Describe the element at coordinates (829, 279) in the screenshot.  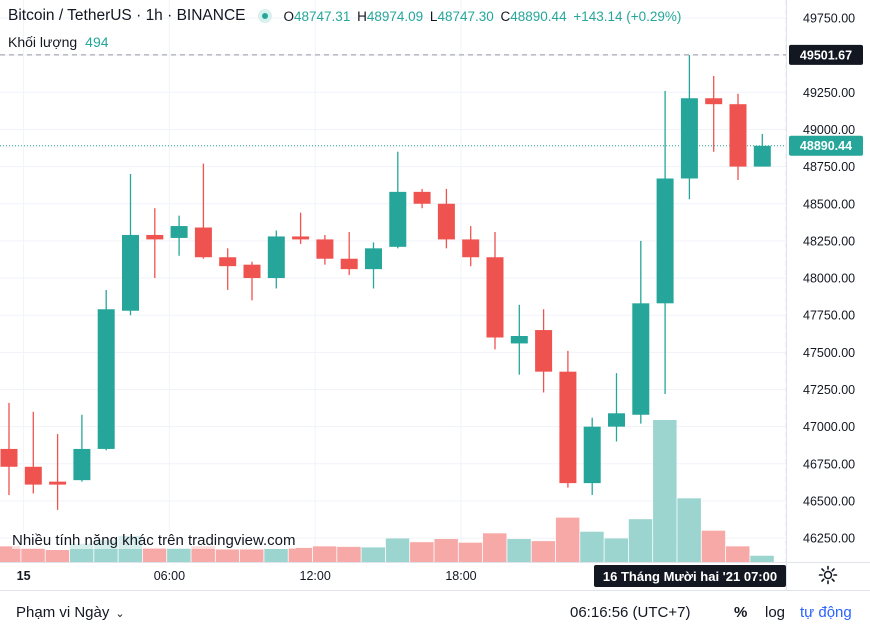
I see `y-tick-label: 48000.00` at that location.